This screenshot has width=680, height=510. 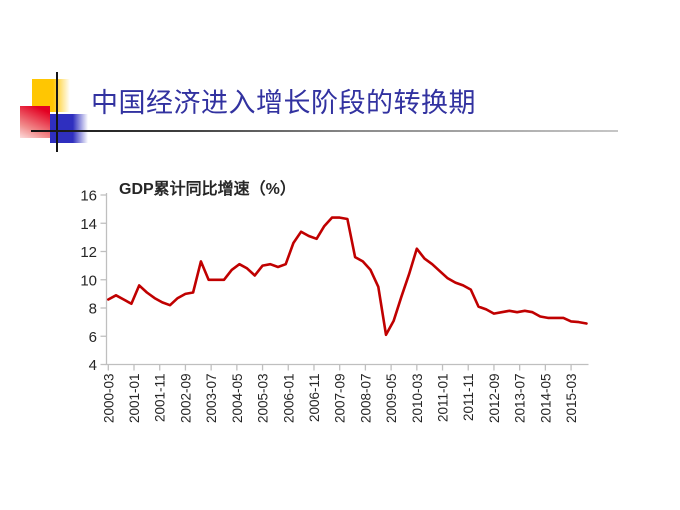 What do you see at coordinates (391, 399) in the screenshot?
I see `x-tick-label: 2009-05` at bounding box center [391, 399].